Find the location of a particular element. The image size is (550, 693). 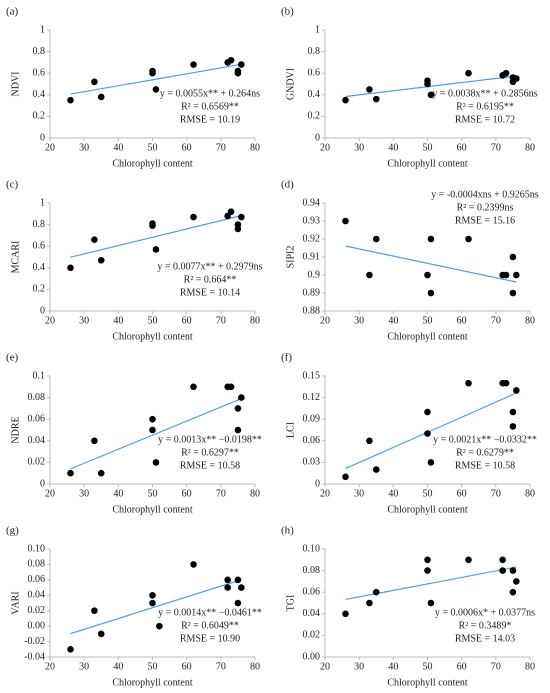

panel-label: (f) is located at coordinates (286, 358).